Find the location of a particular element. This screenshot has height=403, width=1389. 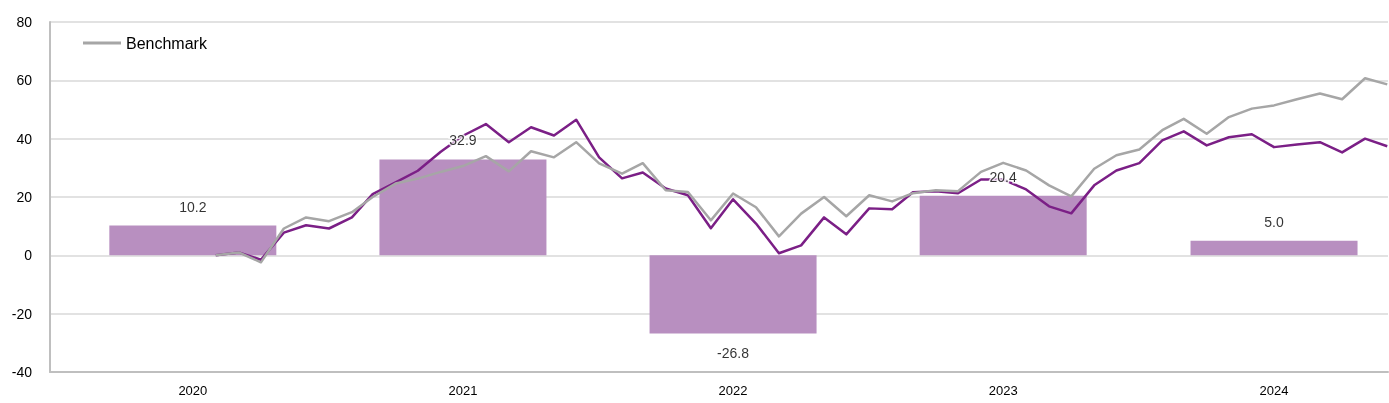

data-label: 10.2 is located at coordinates (193, 206).